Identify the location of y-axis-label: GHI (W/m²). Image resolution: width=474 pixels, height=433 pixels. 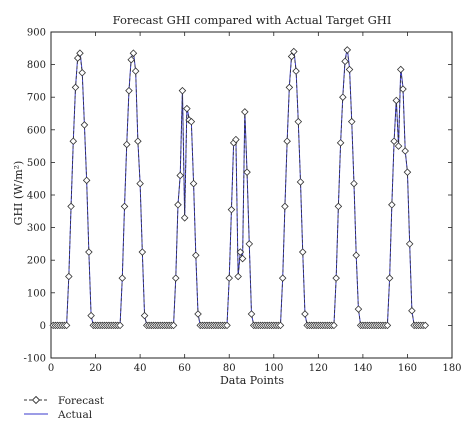
(18, 193).